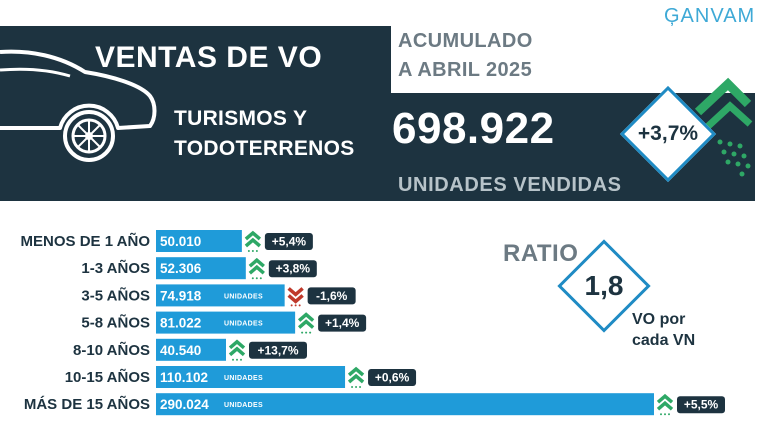  I want to click on bar-value-label: 81.022, so click(180, 323).